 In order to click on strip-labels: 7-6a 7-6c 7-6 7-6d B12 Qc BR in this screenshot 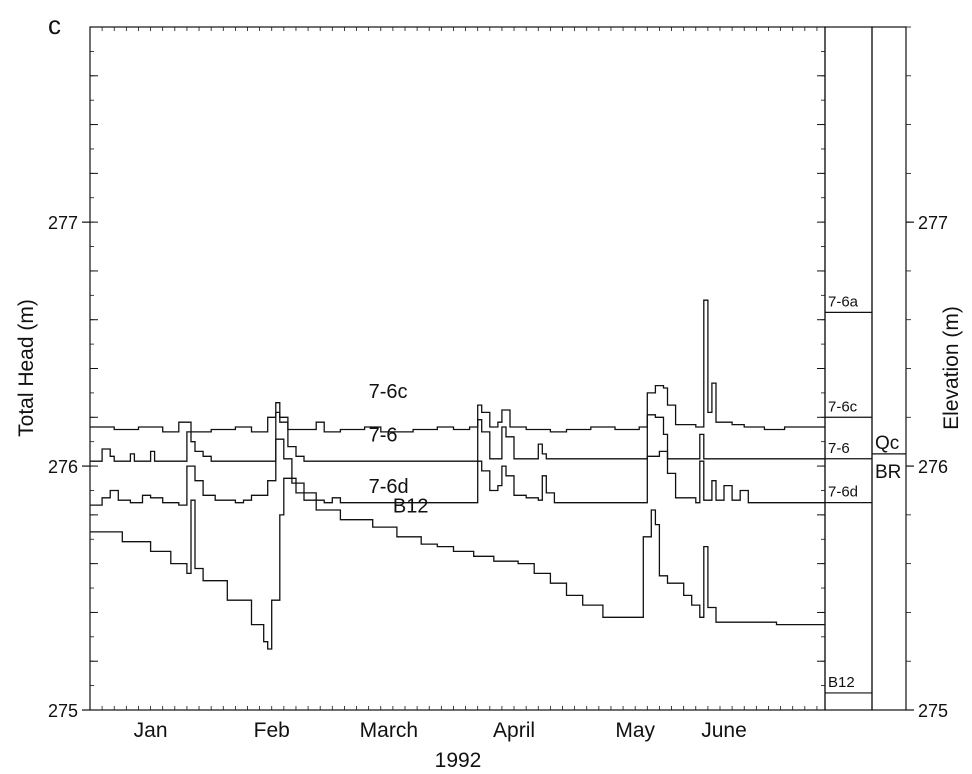, I will do `click(865, 493)`.